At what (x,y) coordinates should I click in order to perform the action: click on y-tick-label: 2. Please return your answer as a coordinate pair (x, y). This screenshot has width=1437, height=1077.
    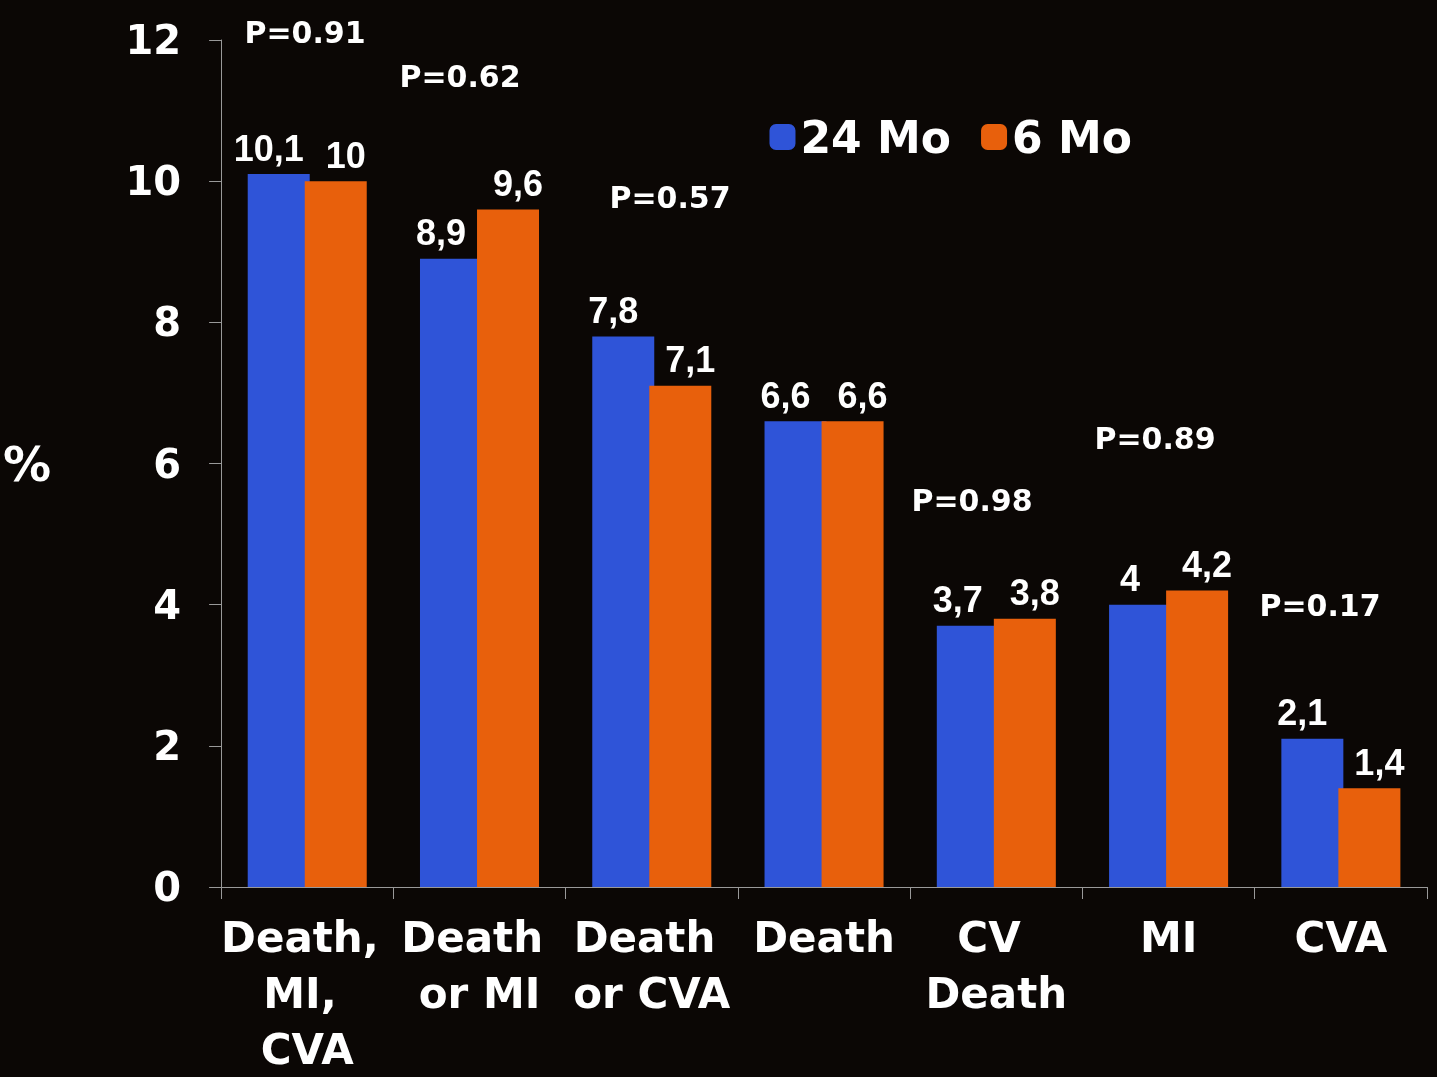
    Looking at the image, I should click on (167, 745).